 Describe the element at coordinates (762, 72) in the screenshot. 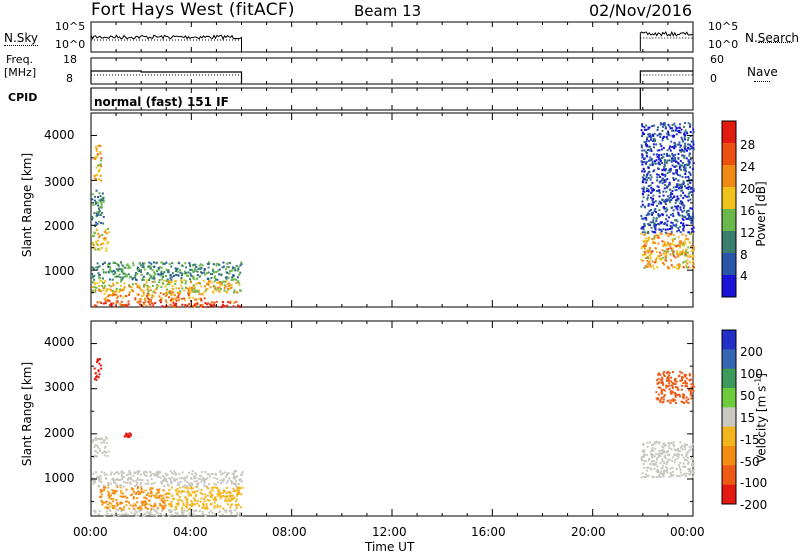

I see `nave-label: Nave` at that location.